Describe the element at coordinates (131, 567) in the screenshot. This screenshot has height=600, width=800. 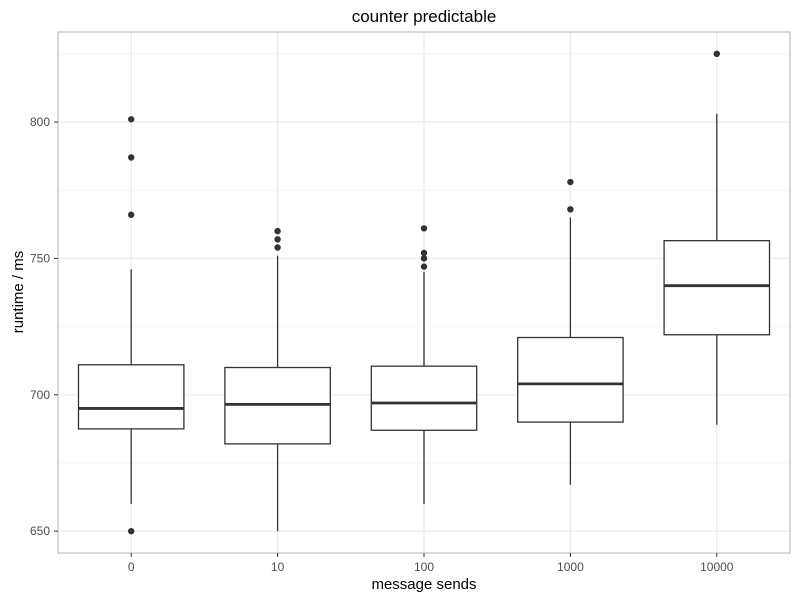
I see `x-tick-label: 0` at that location.